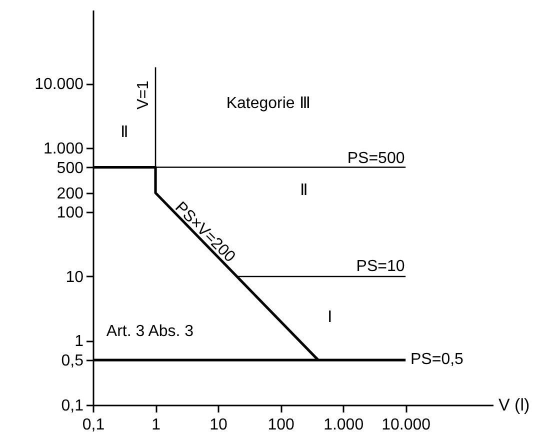  I want to click on y-tick-label: 10.000, so click(59, 85).